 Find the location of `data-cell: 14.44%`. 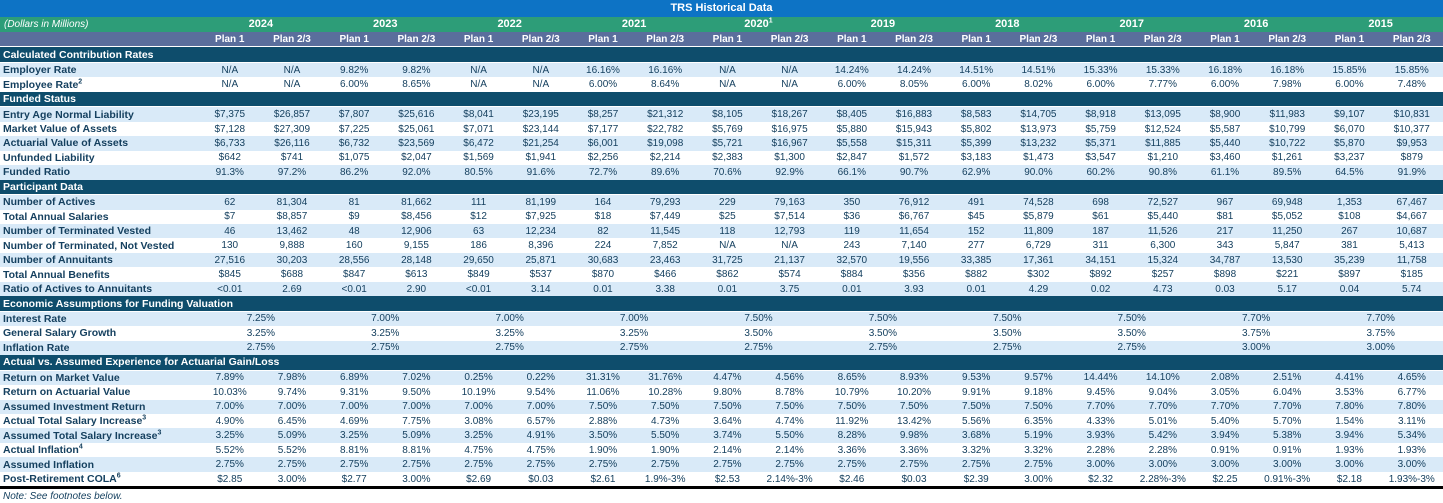

data-cell: 14.44% is located at coordinates (1100, 378).